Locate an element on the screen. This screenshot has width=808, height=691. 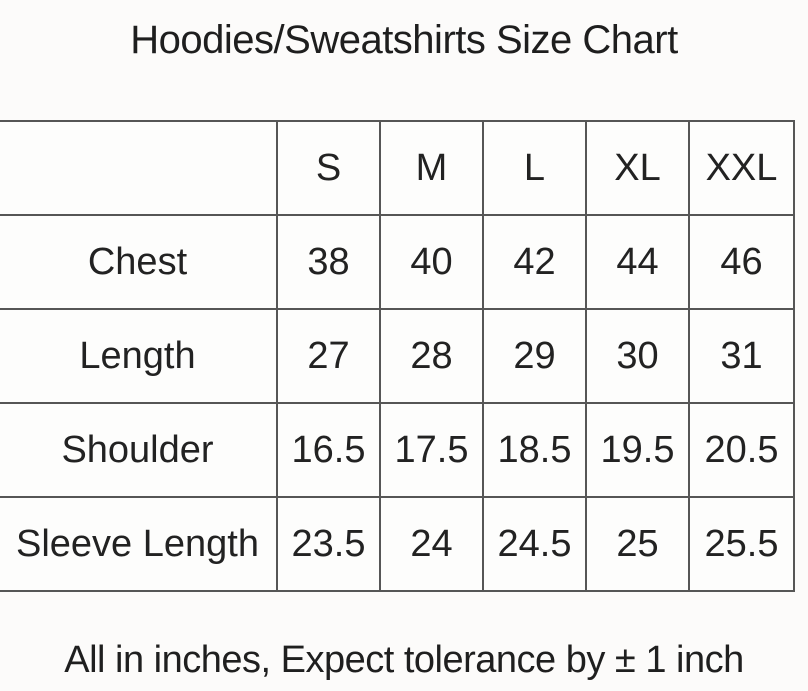
table-cell: 27 is located at coordinates (328, 356).